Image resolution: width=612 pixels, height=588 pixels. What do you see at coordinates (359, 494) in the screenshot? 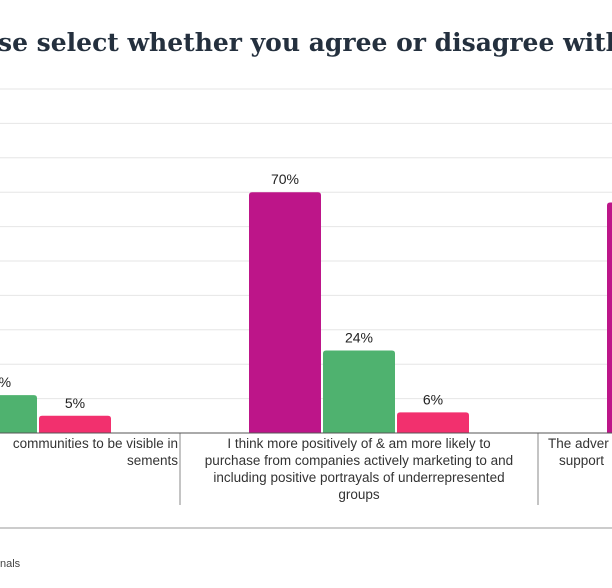
I see `category-label: groups` at bounding box center [359, 494].